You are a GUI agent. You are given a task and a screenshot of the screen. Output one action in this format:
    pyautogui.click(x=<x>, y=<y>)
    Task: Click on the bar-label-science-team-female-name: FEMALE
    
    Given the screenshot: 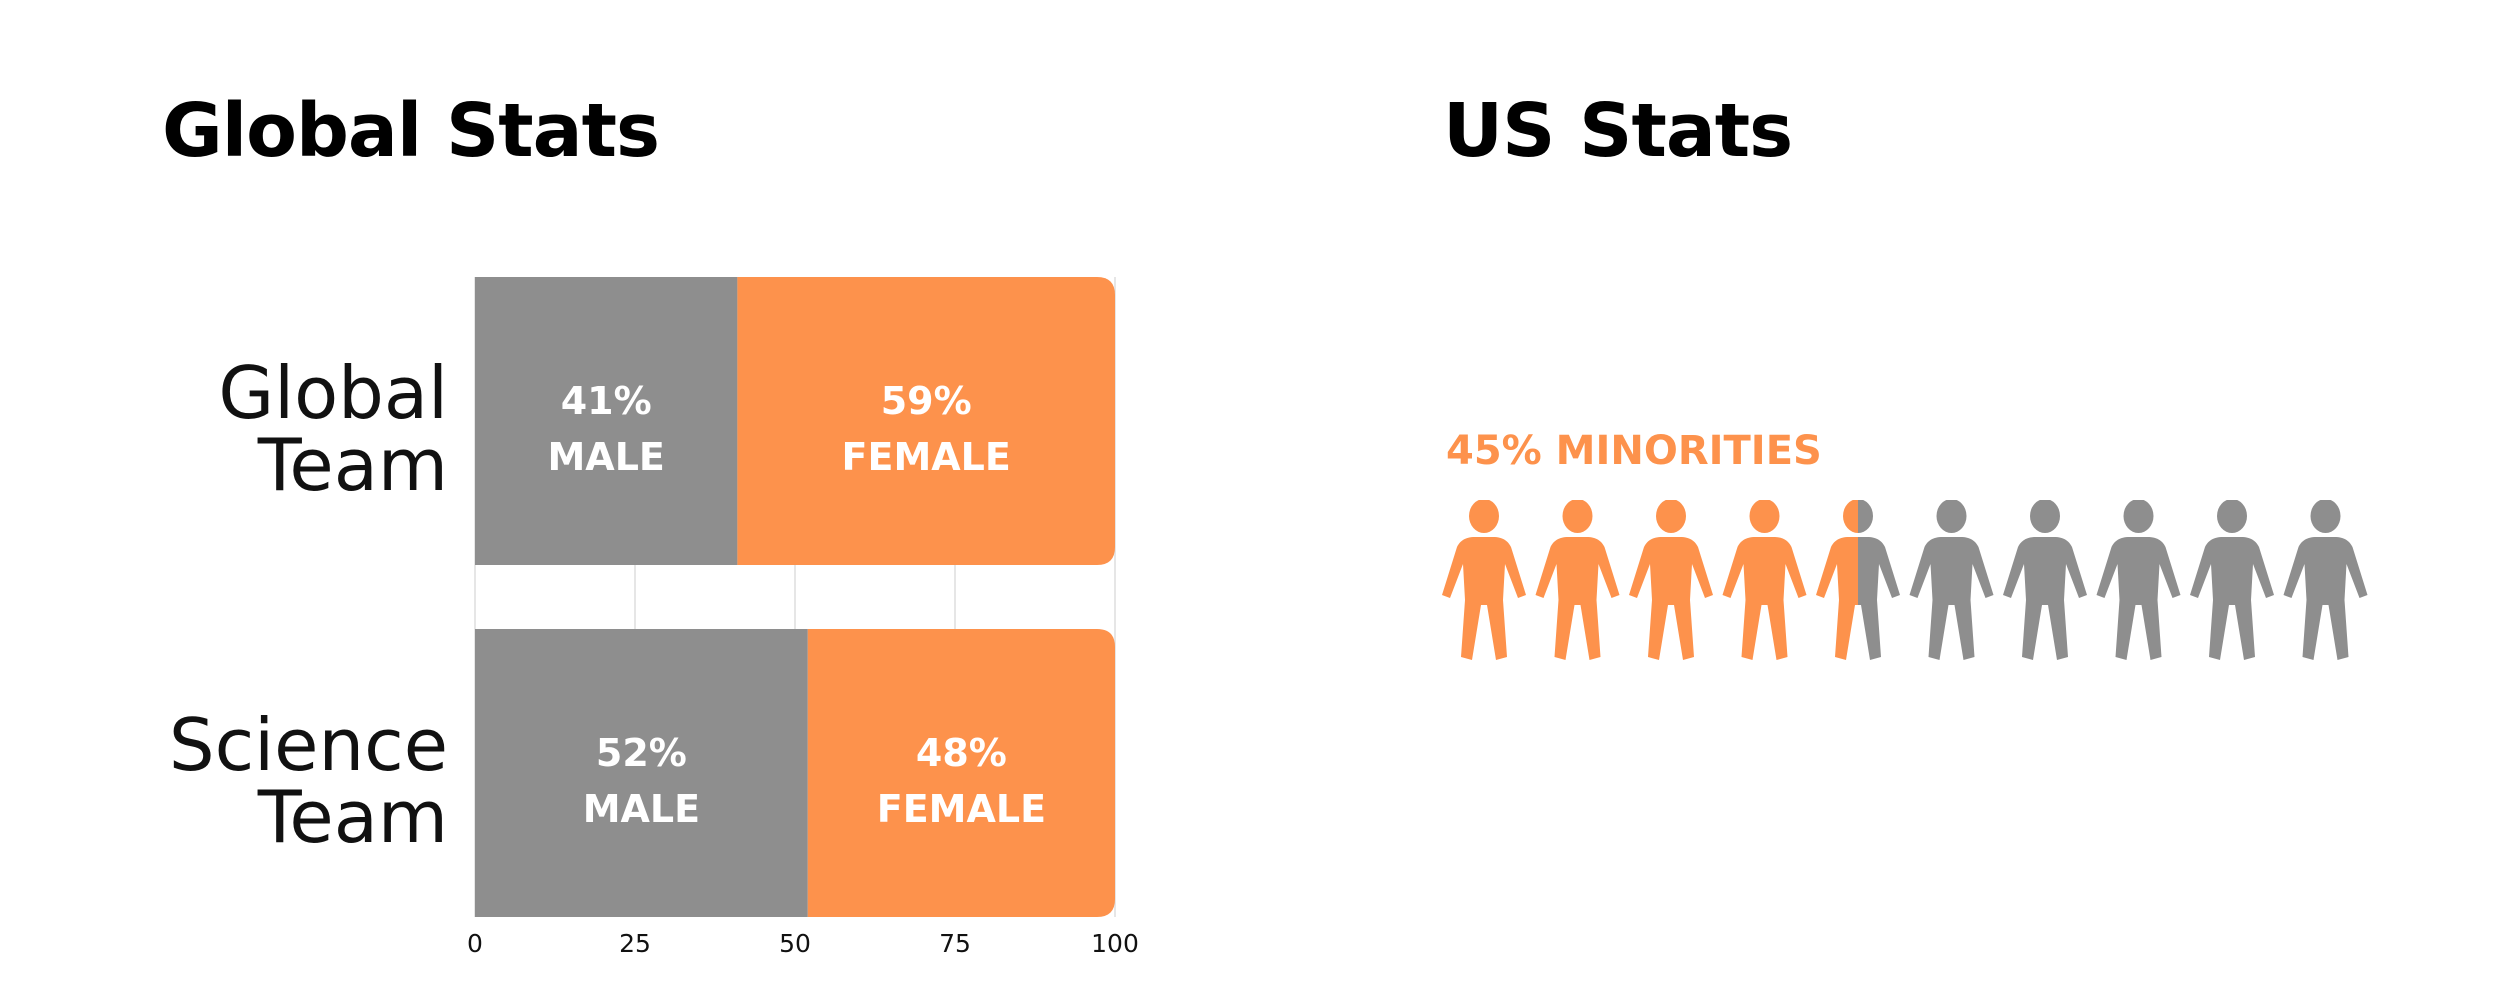 What is the action you would take?
    pyautogui.click(x=961, y=809)
    